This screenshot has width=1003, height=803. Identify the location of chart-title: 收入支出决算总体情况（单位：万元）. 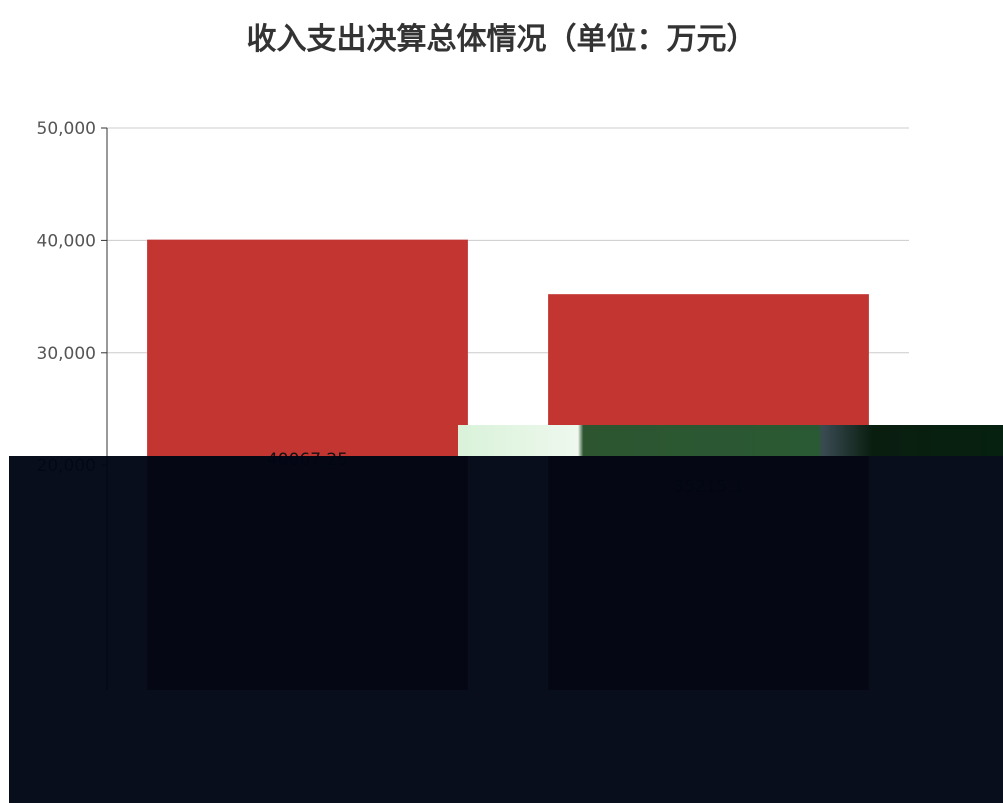
(501, 39).